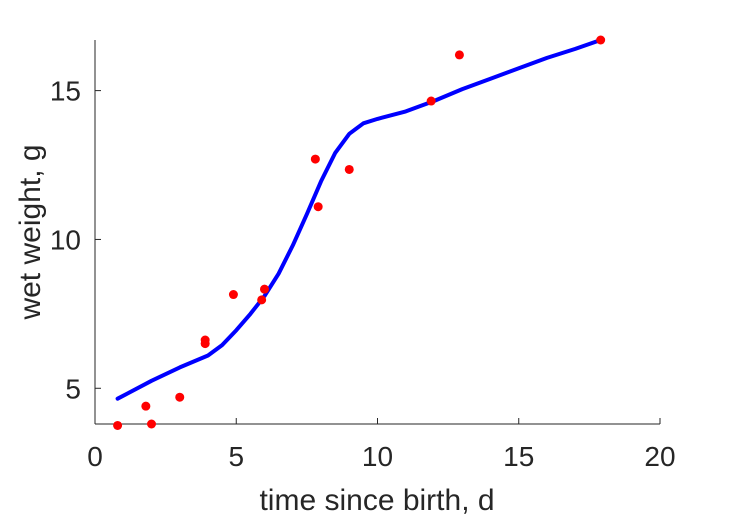 This screenshot has width=729, height=521. I want to click on x-tick-label: 20, so click(659, 456).